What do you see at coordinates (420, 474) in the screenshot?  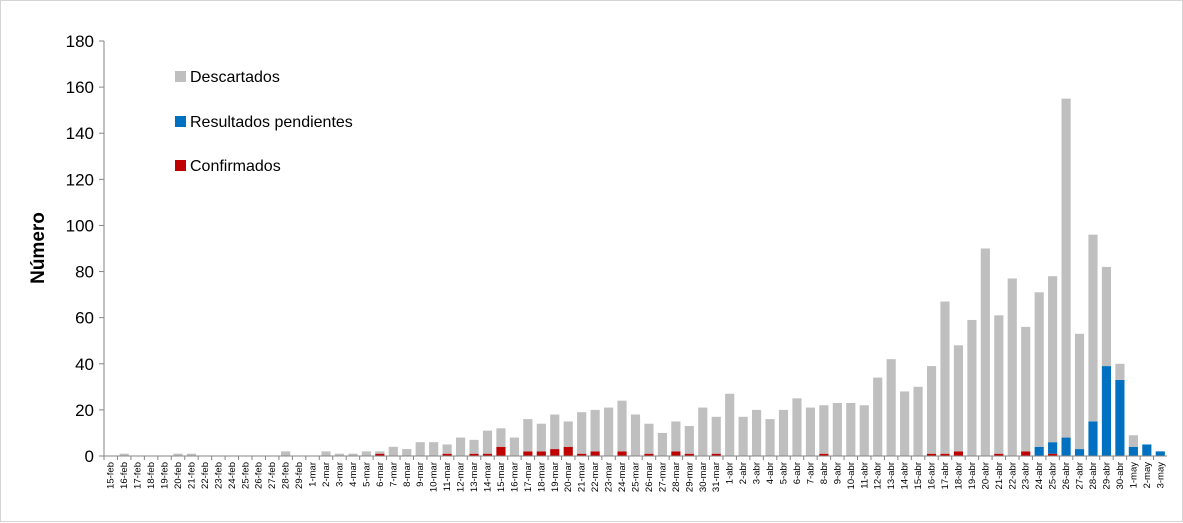 I see `x-tick-label: 9-mar` at bounding box center [420, 474].